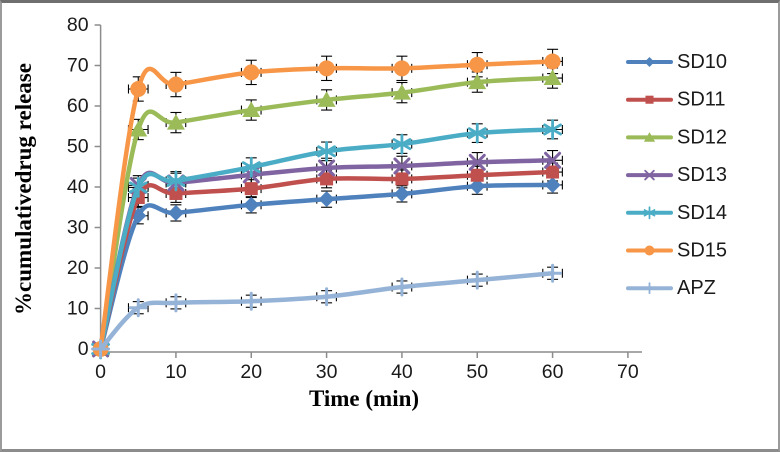 Image resolution: width=780 pixels, height=452 pixels. Describe the element at coordinates (78, 309) in the screenshot. I see `y-tick-label: 10` at that location.